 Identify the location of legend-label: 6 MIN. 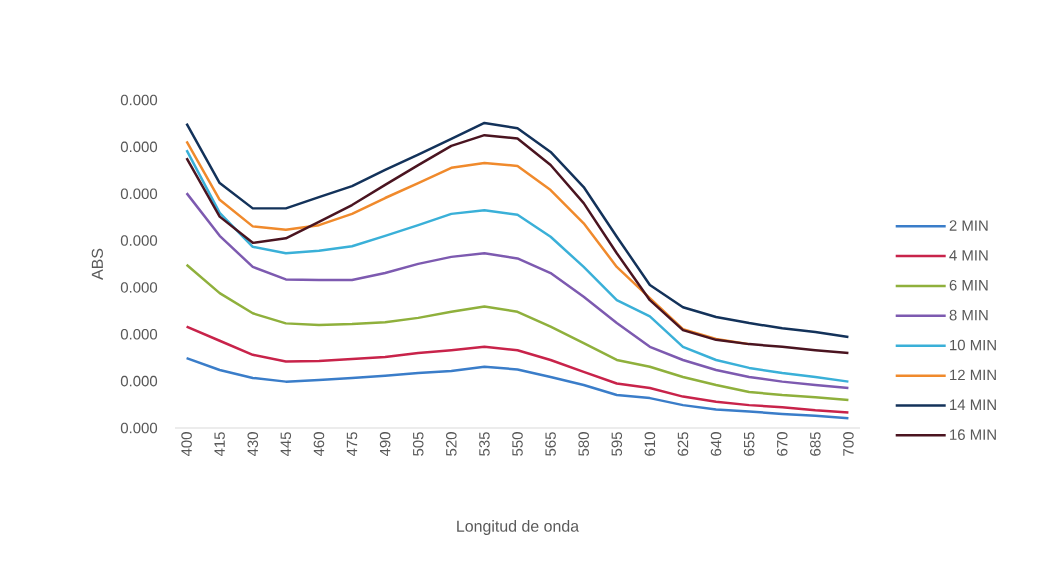
(968, 285).